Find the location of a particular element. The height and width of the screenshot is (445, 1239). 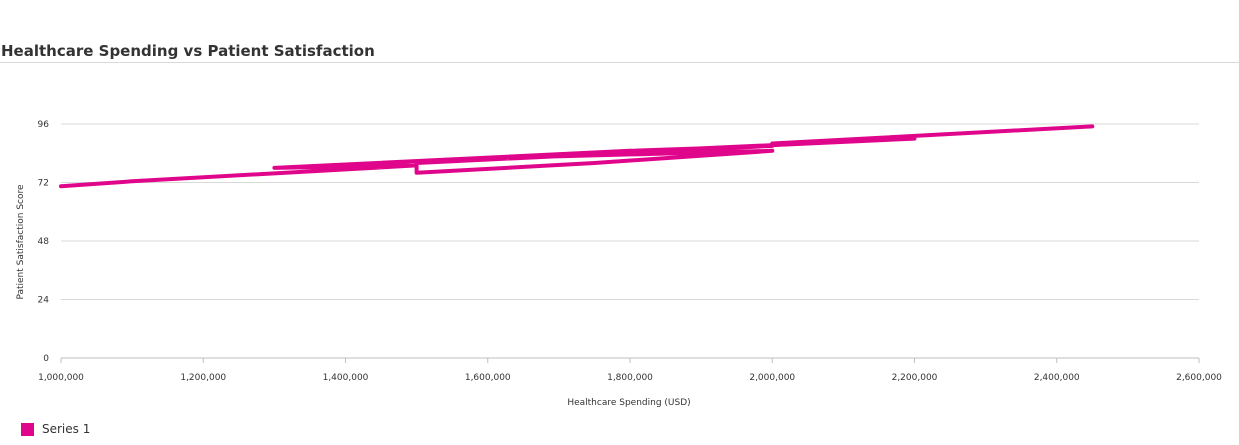

y-tick-label: 72 is located at coordinates (43, 184).